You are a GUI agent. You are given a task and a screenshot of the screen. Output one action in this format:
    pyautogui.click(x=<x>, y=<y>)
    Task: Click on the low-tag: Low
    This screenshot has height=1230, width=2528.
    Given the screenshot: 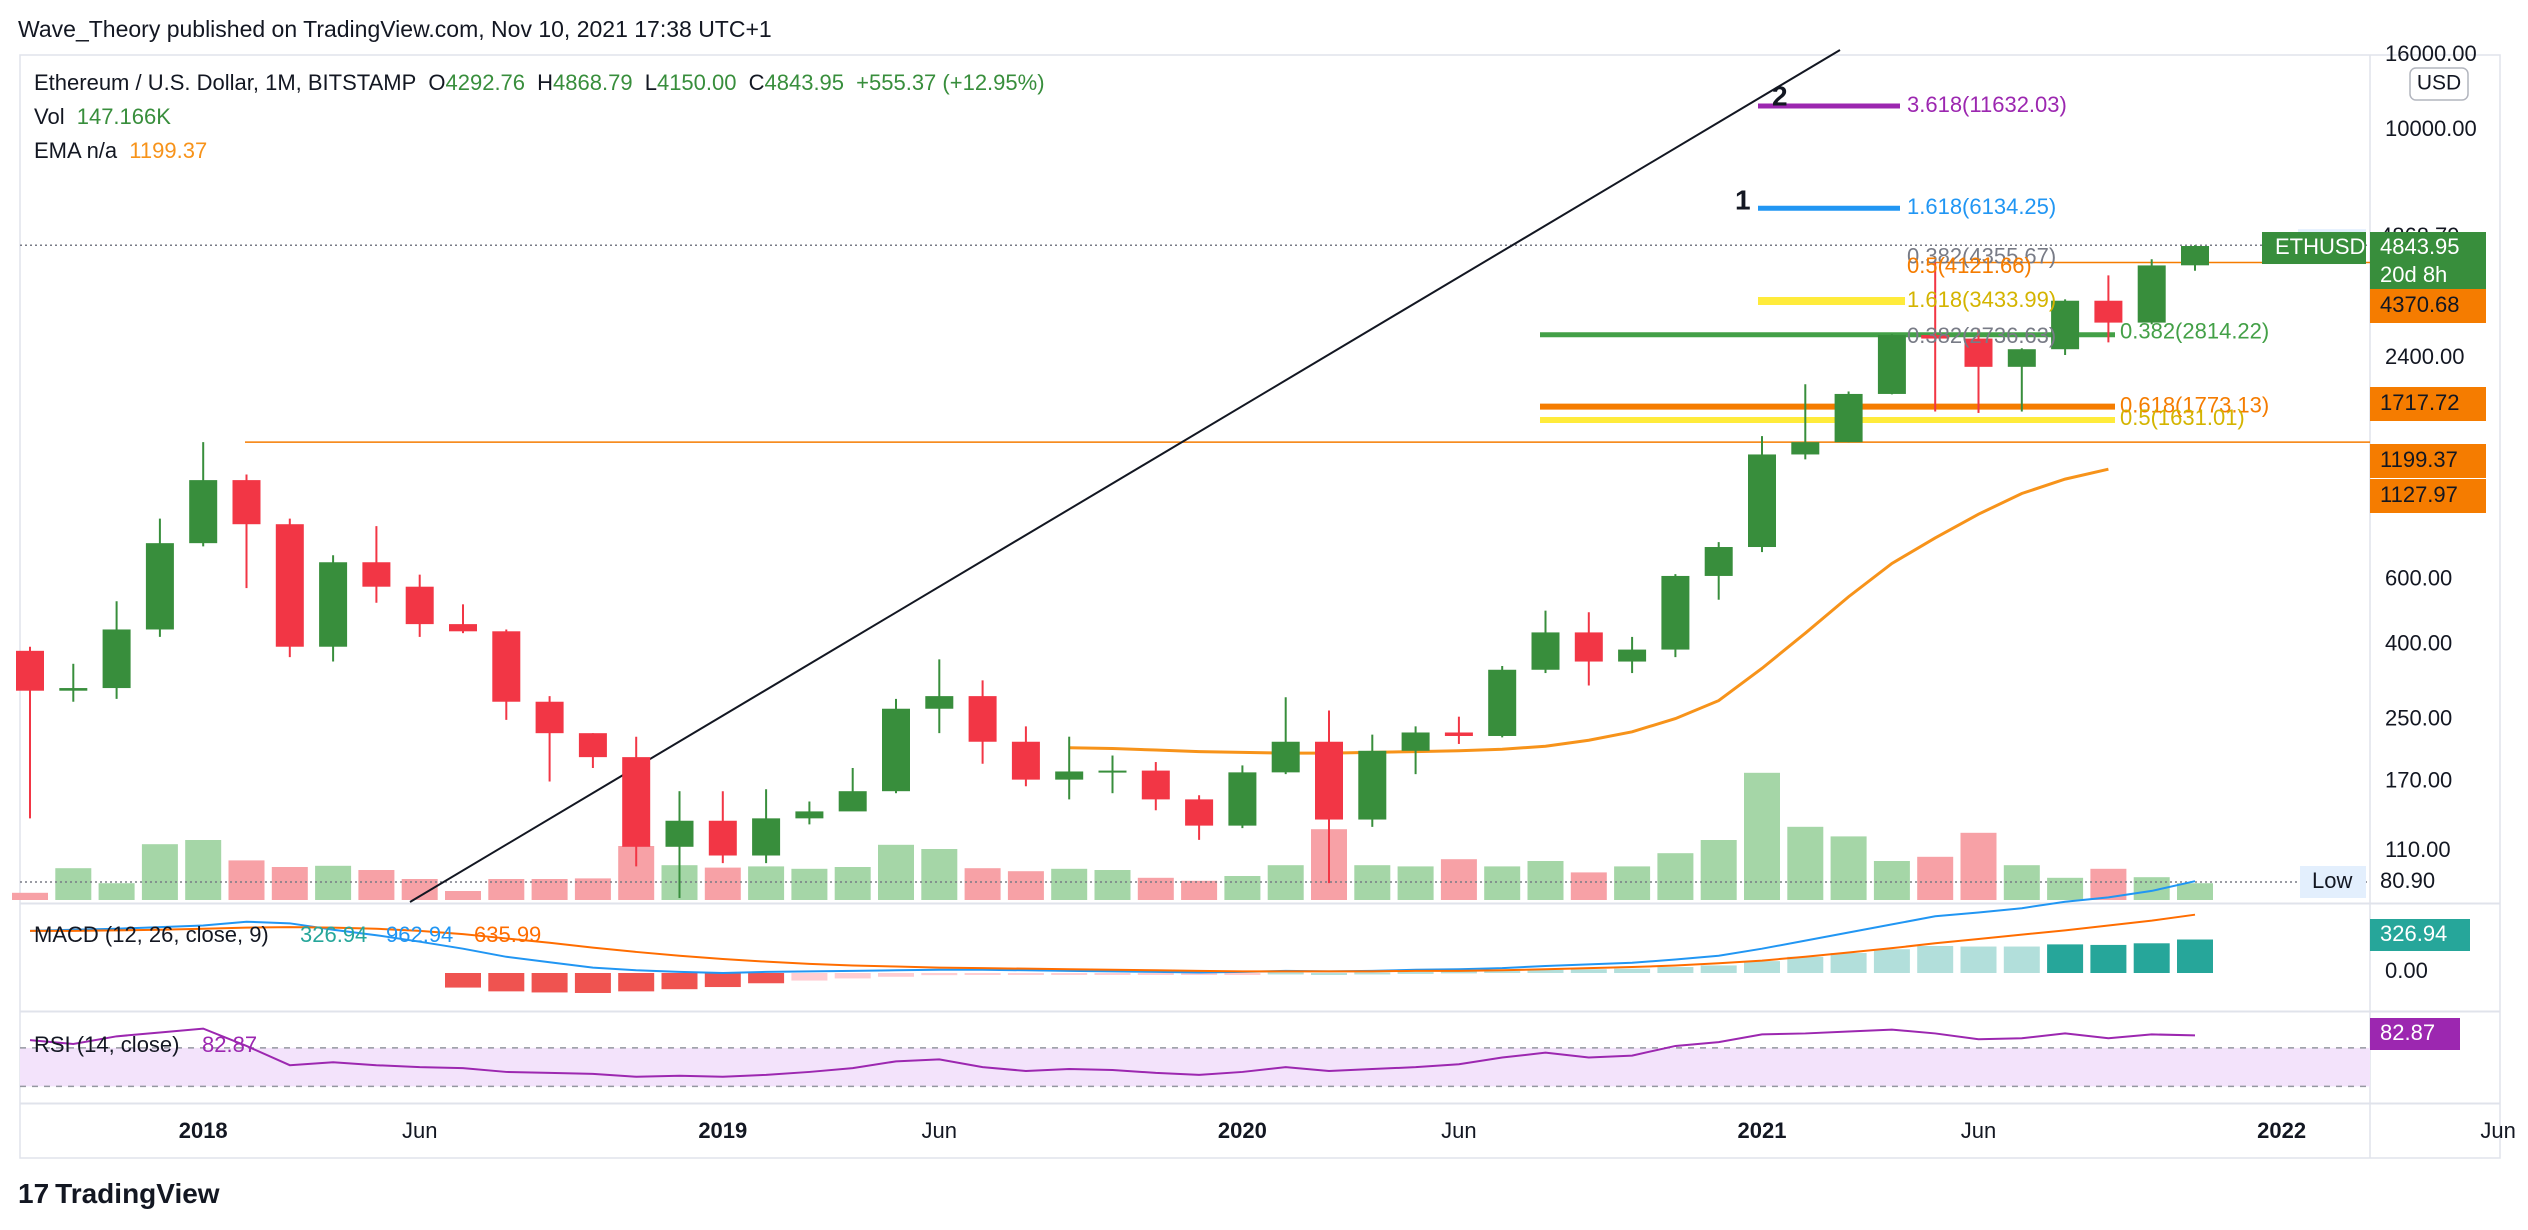 What is the action you would take?
    pyautogui.click(x=2332, y=880)
    